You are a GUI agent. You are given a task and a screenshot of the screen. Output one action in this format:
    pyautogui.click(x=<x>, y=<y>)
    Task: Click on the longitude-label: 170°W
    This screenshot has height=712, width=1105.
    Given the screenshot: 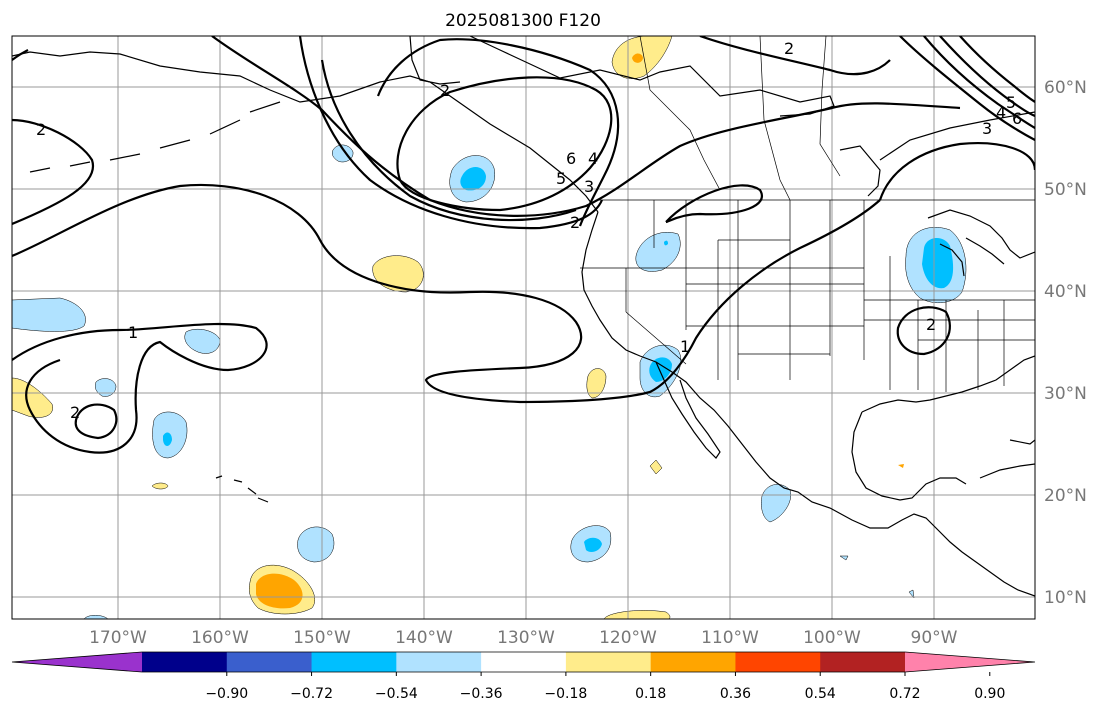 What is the action you would take?
    pyautogui.click(x=118, y=638)
    